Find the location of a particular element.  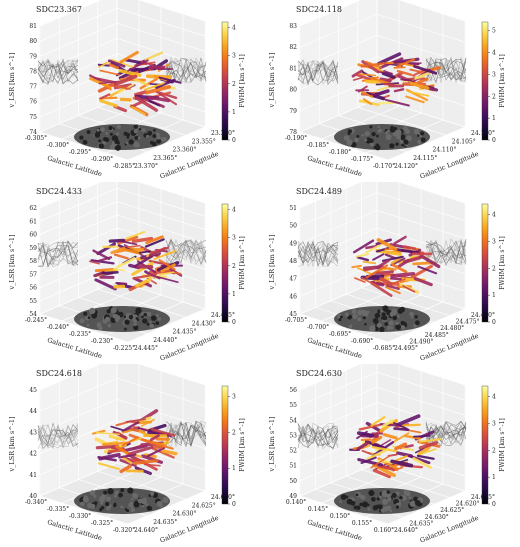

x-tick-label: -0.185° is located at coordinates (318, 145).